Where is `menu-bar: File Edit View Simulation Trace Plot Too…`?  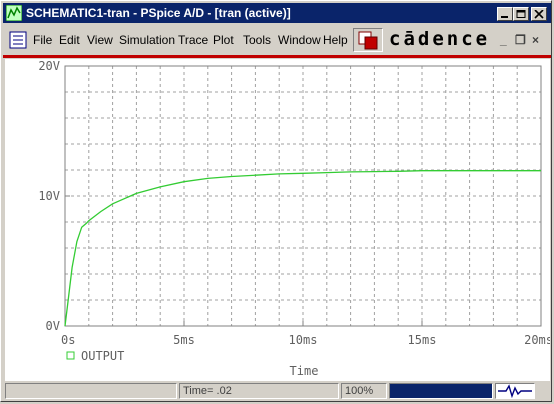
menu-bar: File Edit View Simulation Trace Plot Too… is located at coordinates (277, 40).